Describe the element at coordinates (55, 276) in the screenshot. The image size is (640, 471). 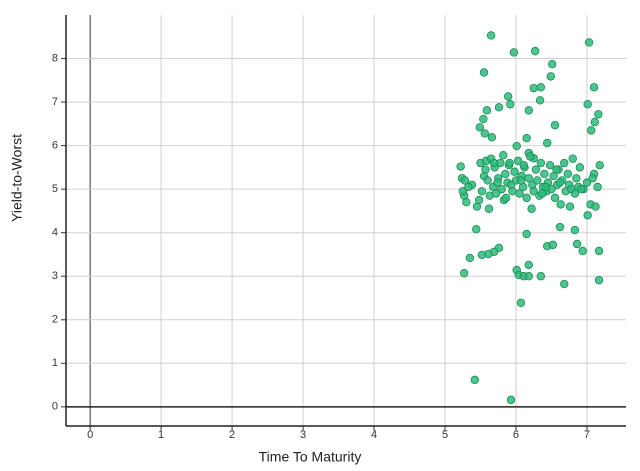
I see `y-tick-label: 3` at that location.